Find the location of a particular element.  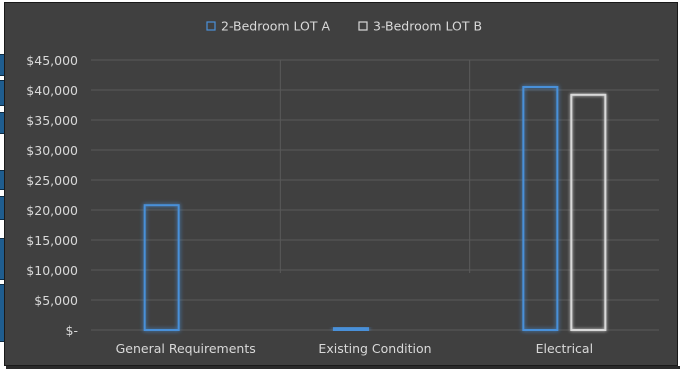

legend-label: 3-Bedroom LOT B is located at coordinates (427, 26).